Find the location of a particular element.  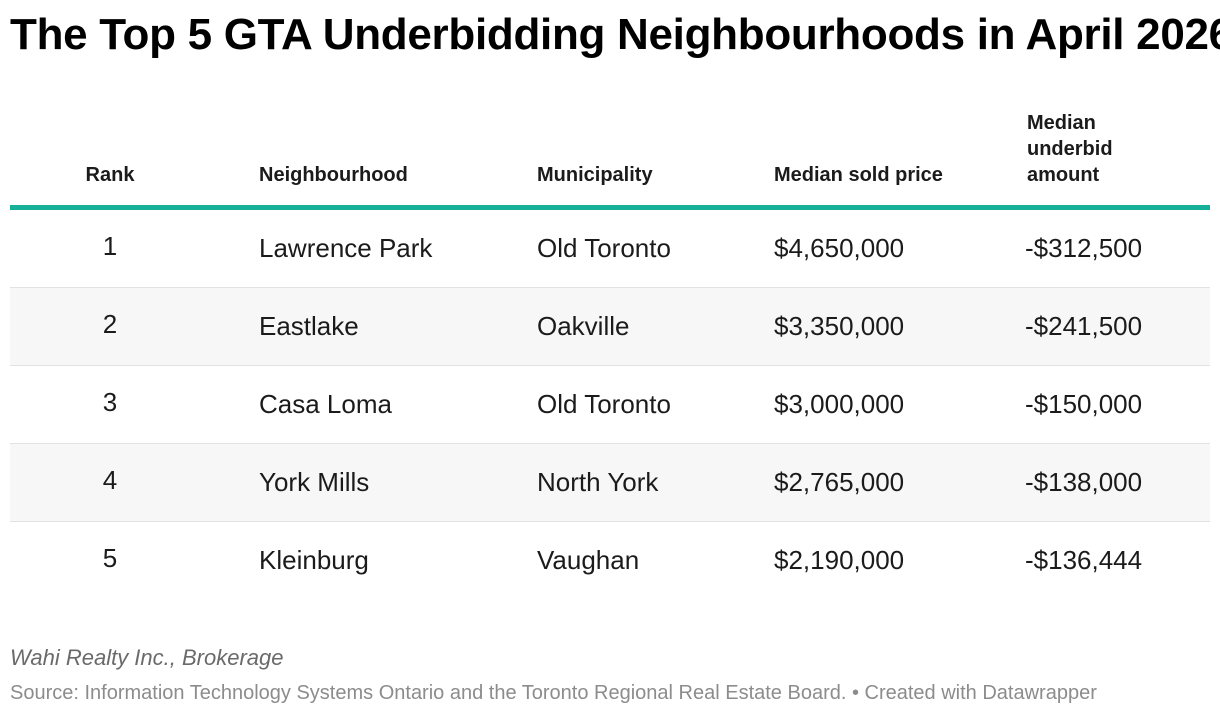

table-row: 4 York Mills North York $2,765,000 -$138,000 is located at coordinates (610, 483).